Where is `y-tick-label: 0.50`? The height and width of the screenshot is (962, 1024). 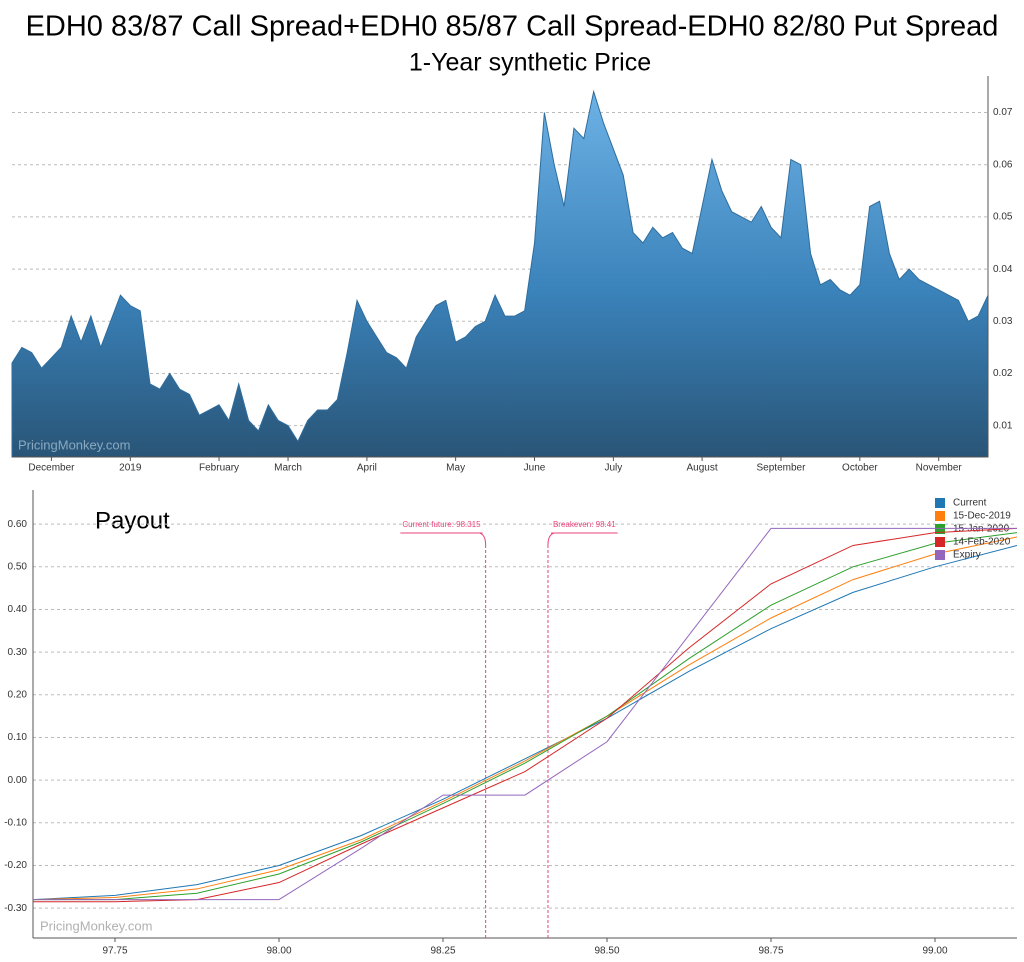 y-tick-label: 0.50 is located at coordinates (18, 566).